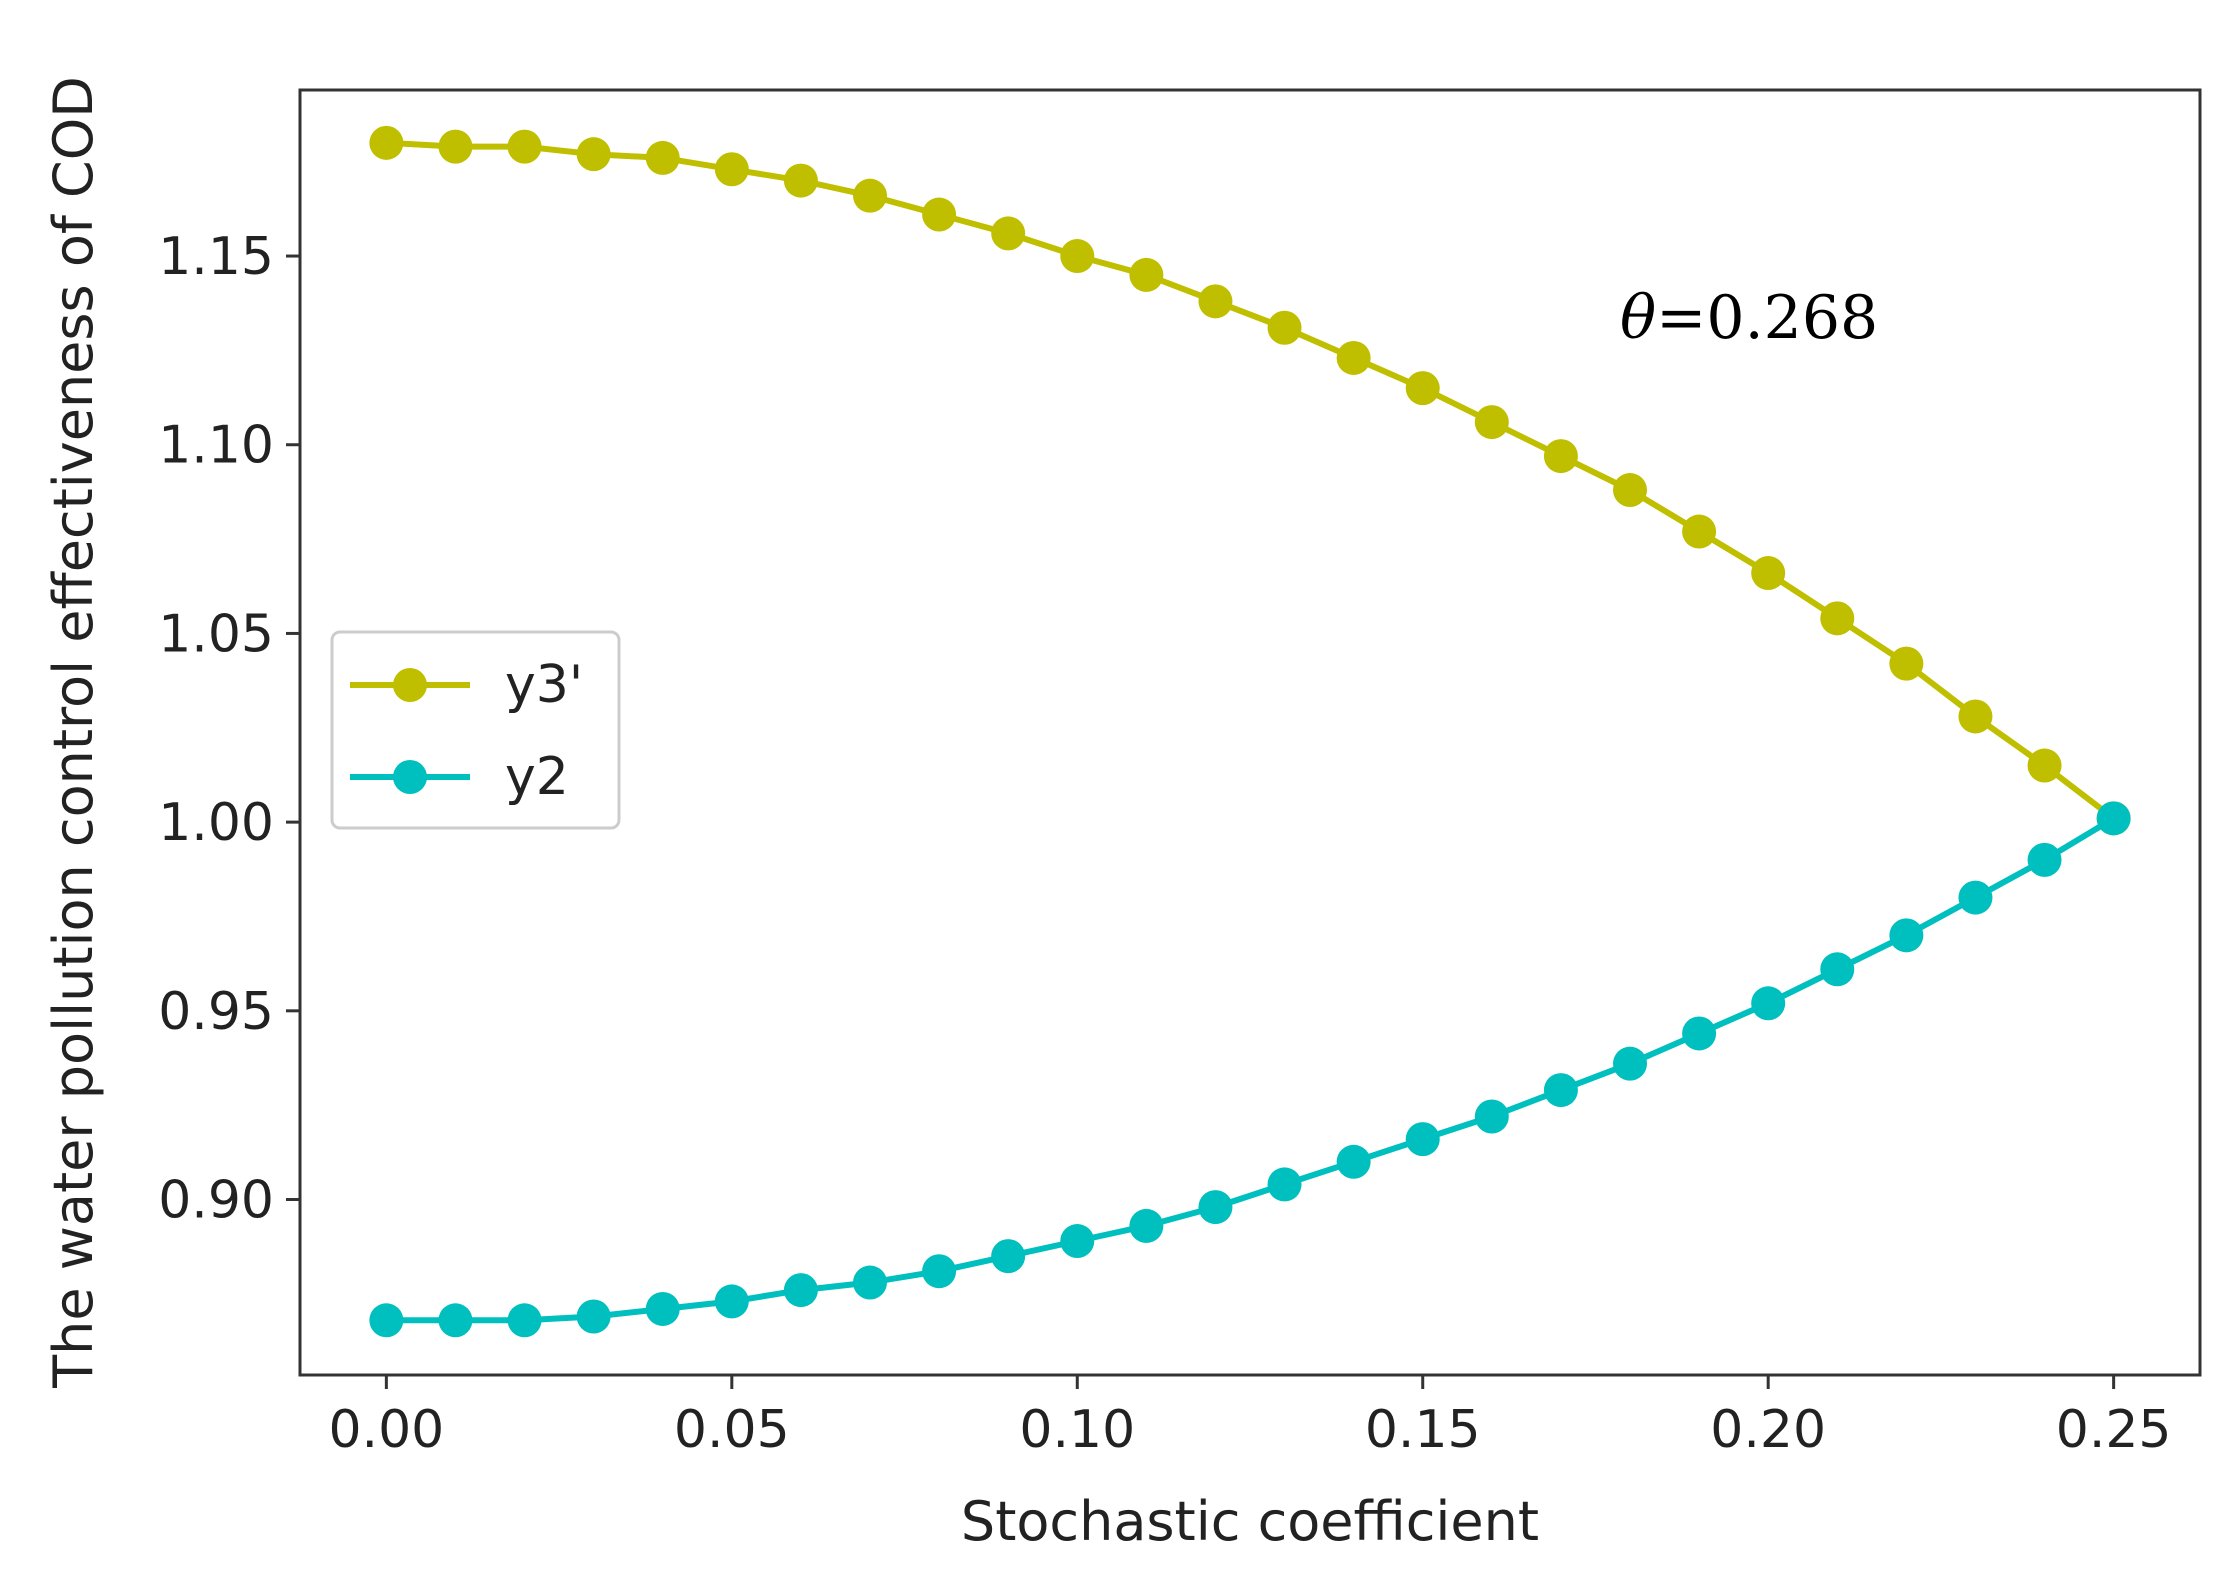  What do you see at coordinates (466, 685) in the screenshot?
I see `legend-entry-y3: y3'` at bounding box center [466, 685].